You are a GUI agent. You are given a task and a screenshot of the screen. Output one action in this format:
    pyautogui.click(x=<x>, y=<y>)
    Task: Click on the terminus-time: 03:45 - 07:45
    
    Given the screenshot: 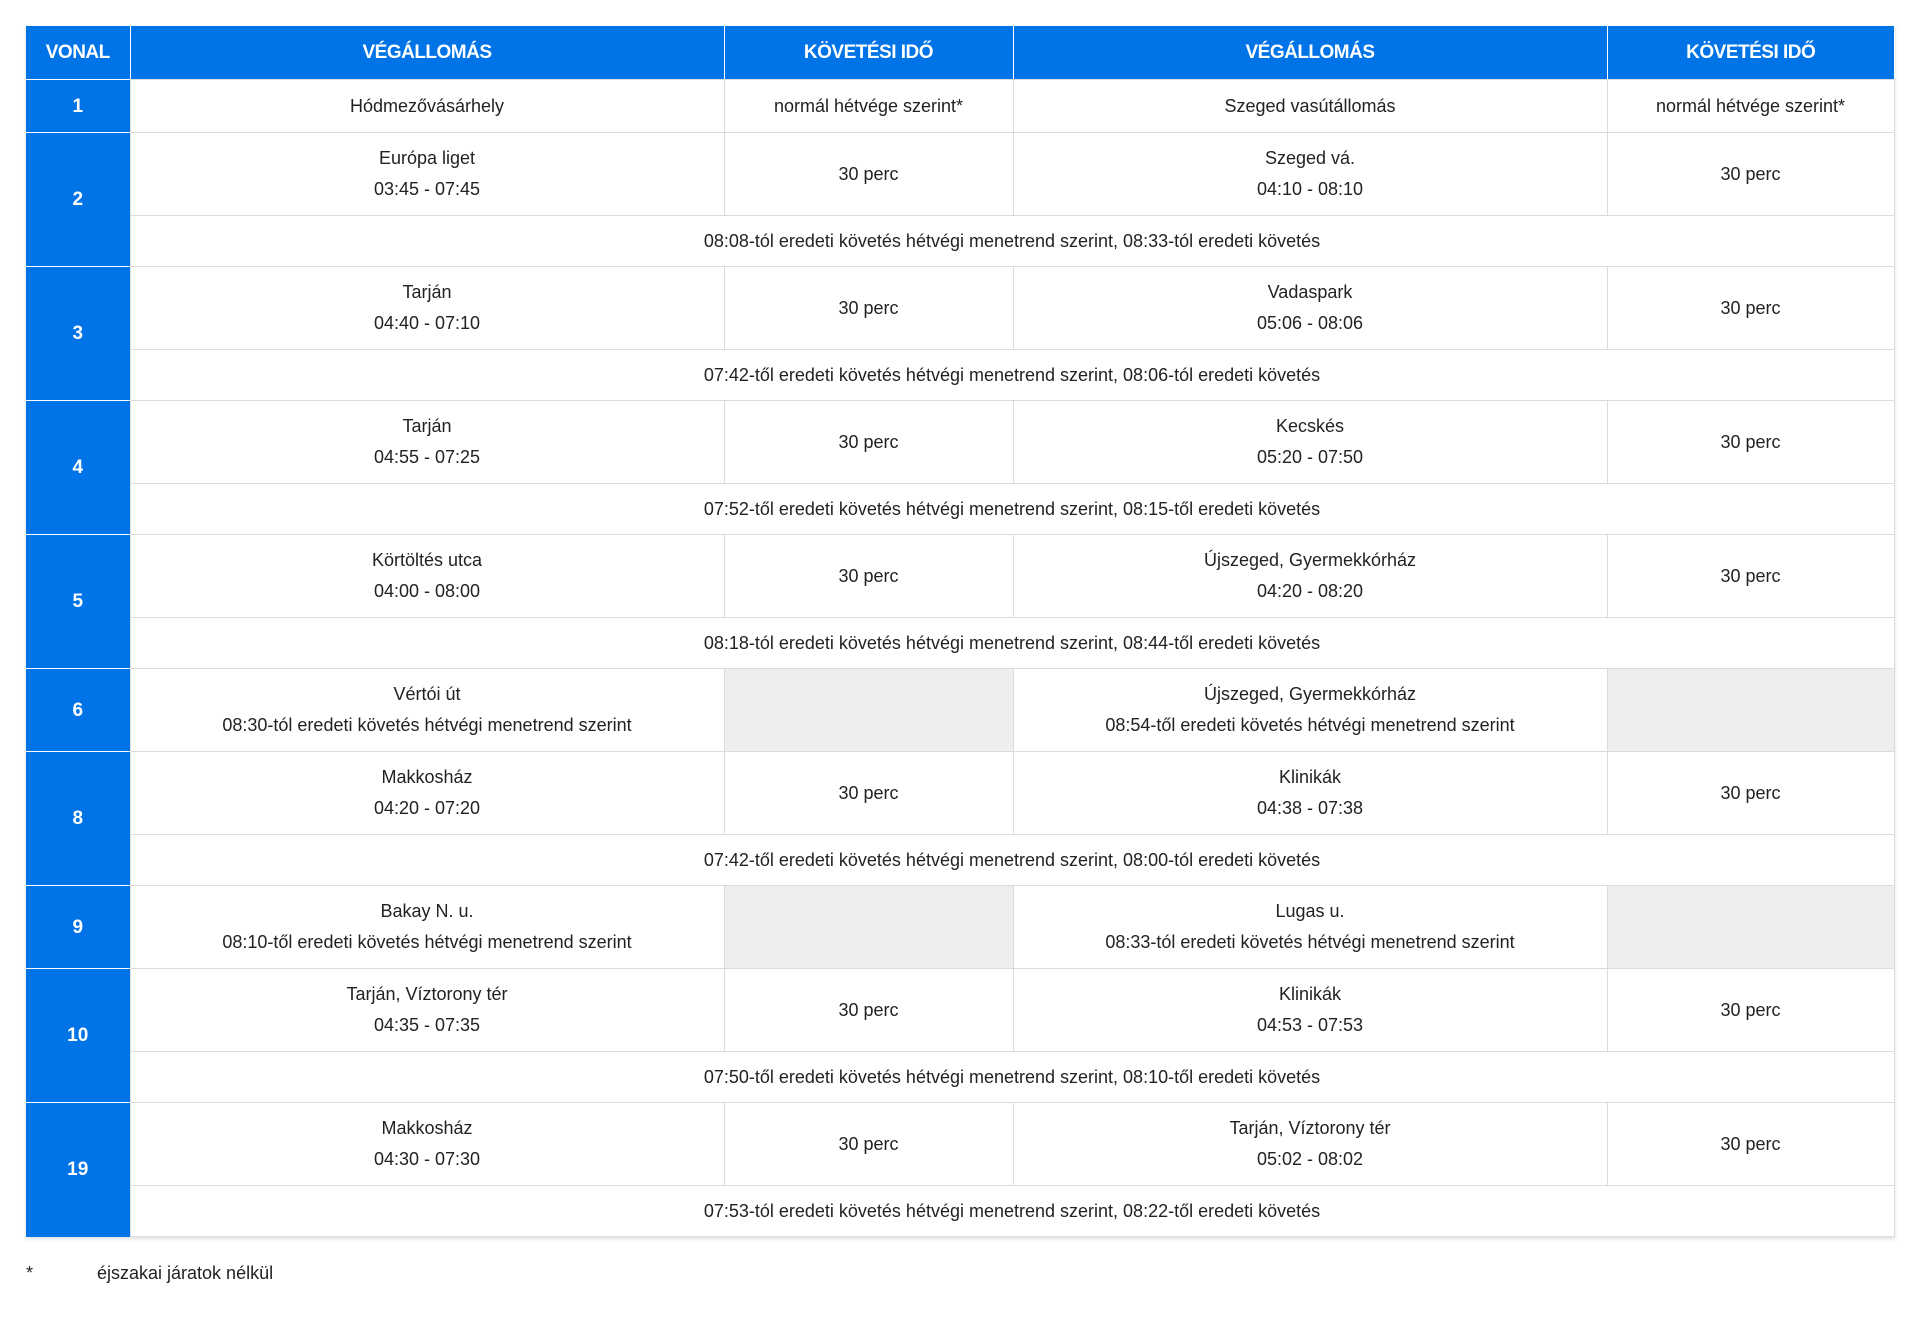 What is the action you would take?
    pyautogui.click(x=427, y=189)
    